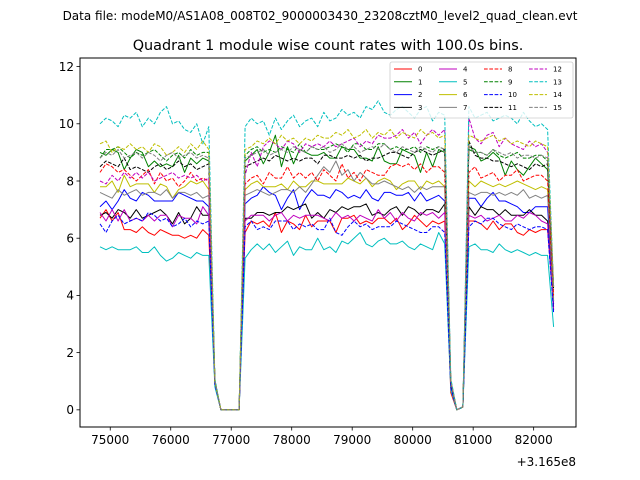 The height and width of the screenshot is (480, 640). I want to click on y-tick-label: 8, so click(70, 181).